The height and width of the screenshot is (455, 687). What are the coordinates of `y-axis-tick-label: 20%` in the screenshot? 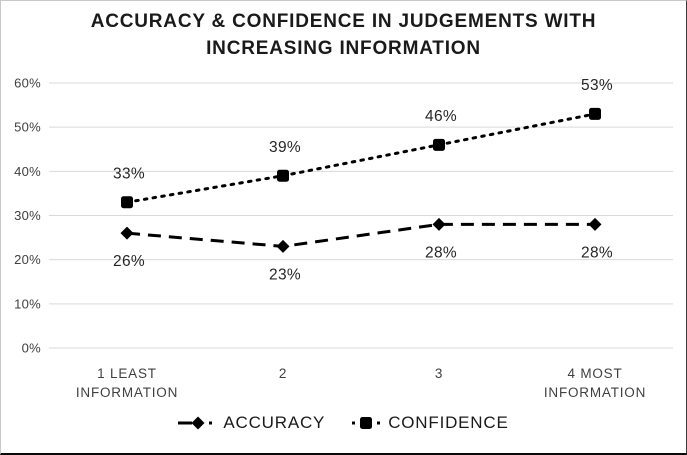 It's located at (27, 259).